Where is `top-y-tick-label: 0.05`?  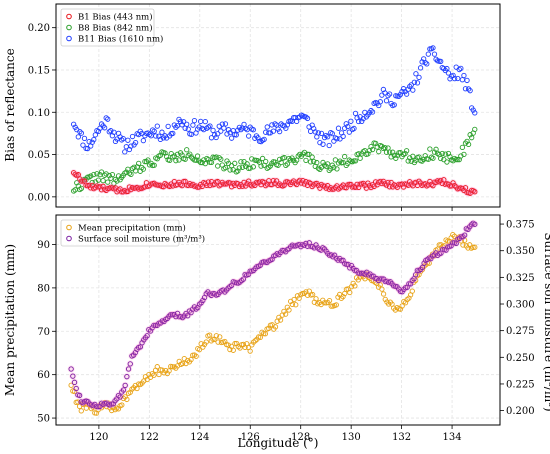 top-y-tick-label: 0.05 is located at coordinates (39, 155).